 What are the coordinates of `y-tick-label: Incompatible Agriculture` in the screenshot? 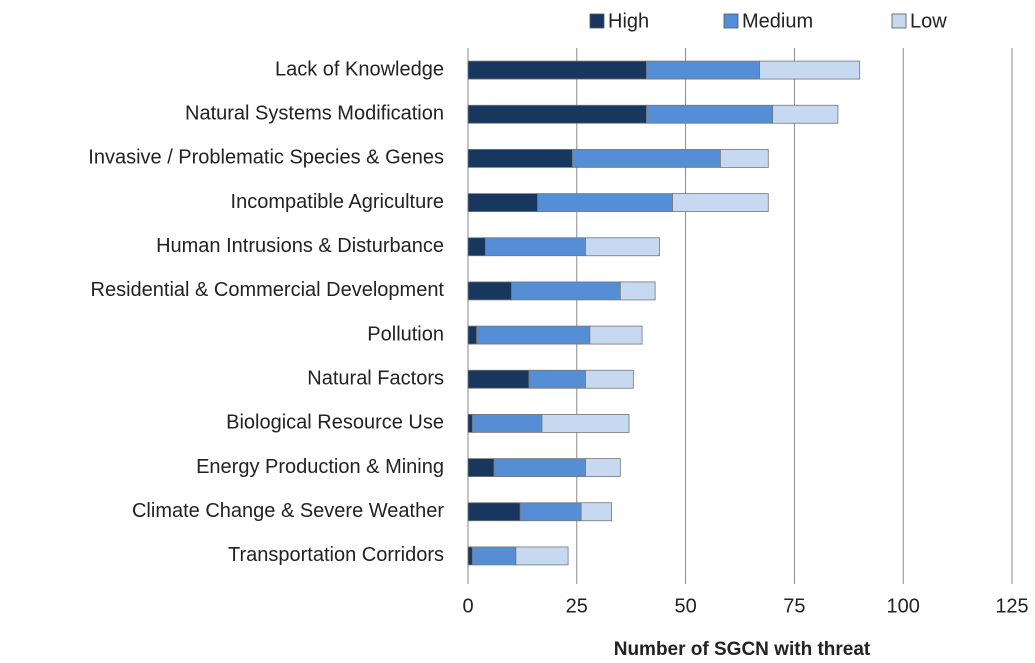 It's located at (337, 202).